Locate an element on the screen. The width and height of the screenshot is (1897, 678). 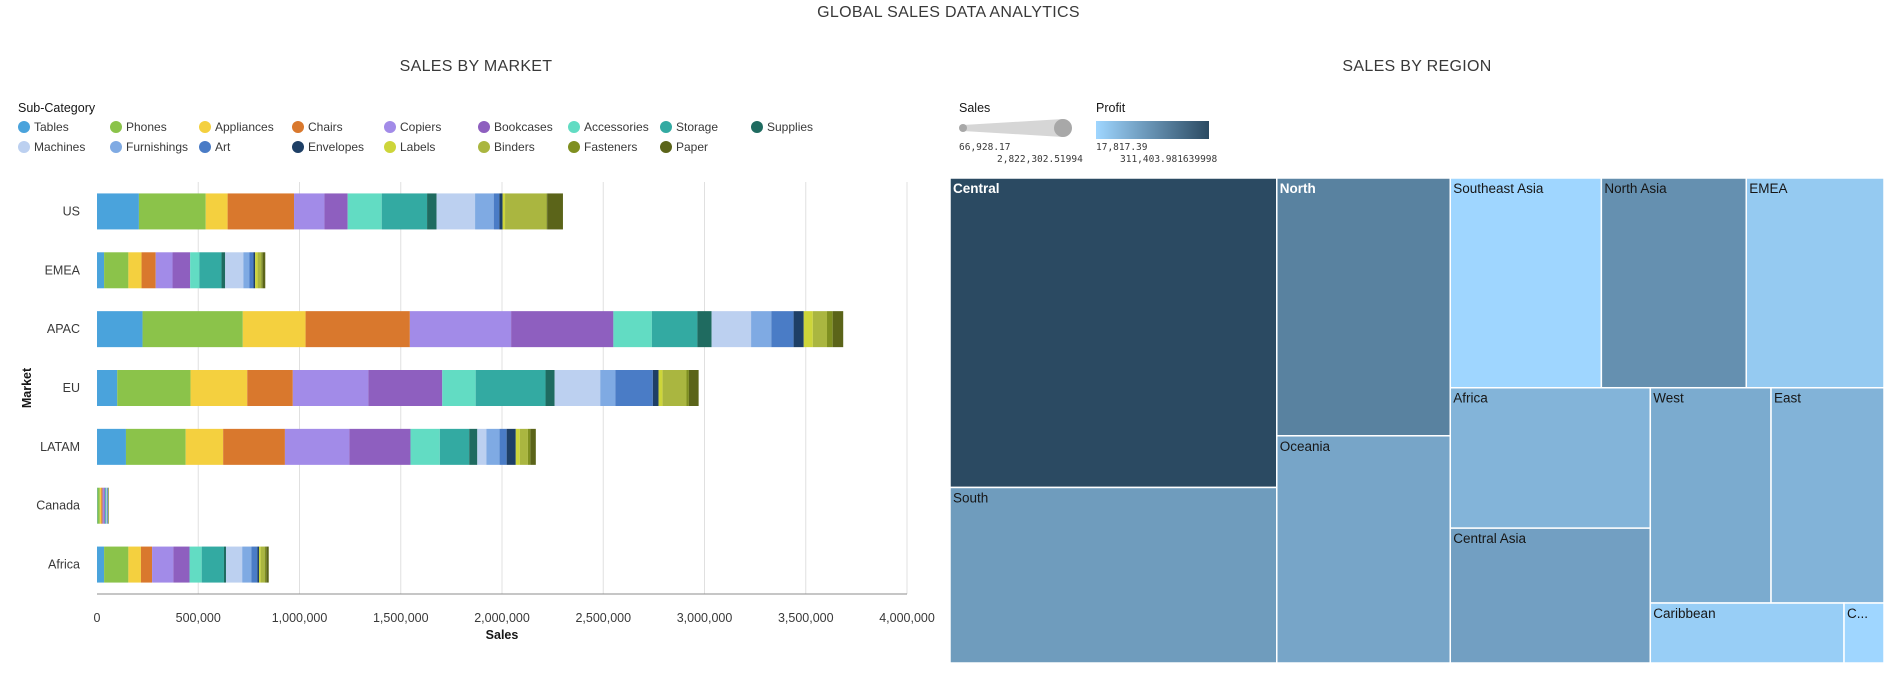
bar-segment-africa-machines is located at coordinates (234, 564).